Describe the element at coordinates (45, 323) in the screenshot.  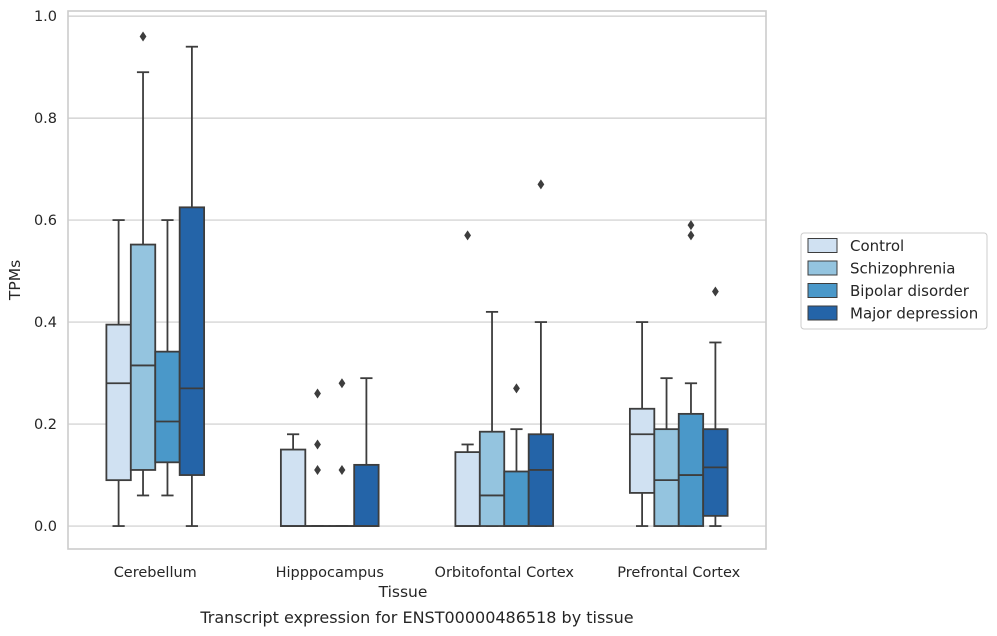
I see `y-tick-label: 0.4` at that location.